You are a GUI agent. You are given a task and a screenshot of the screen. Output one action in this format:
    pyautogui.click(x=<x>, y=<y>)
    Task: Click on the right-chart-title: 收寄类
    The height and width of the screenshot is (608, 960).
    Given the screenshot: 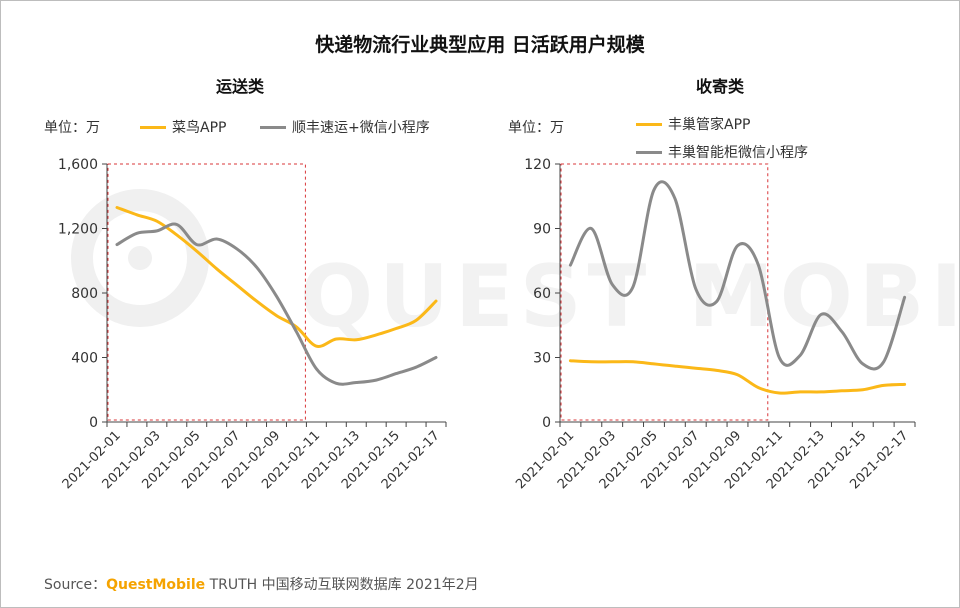 What is the action you would take?
    pyautogui.click(x=719, y=86)
    